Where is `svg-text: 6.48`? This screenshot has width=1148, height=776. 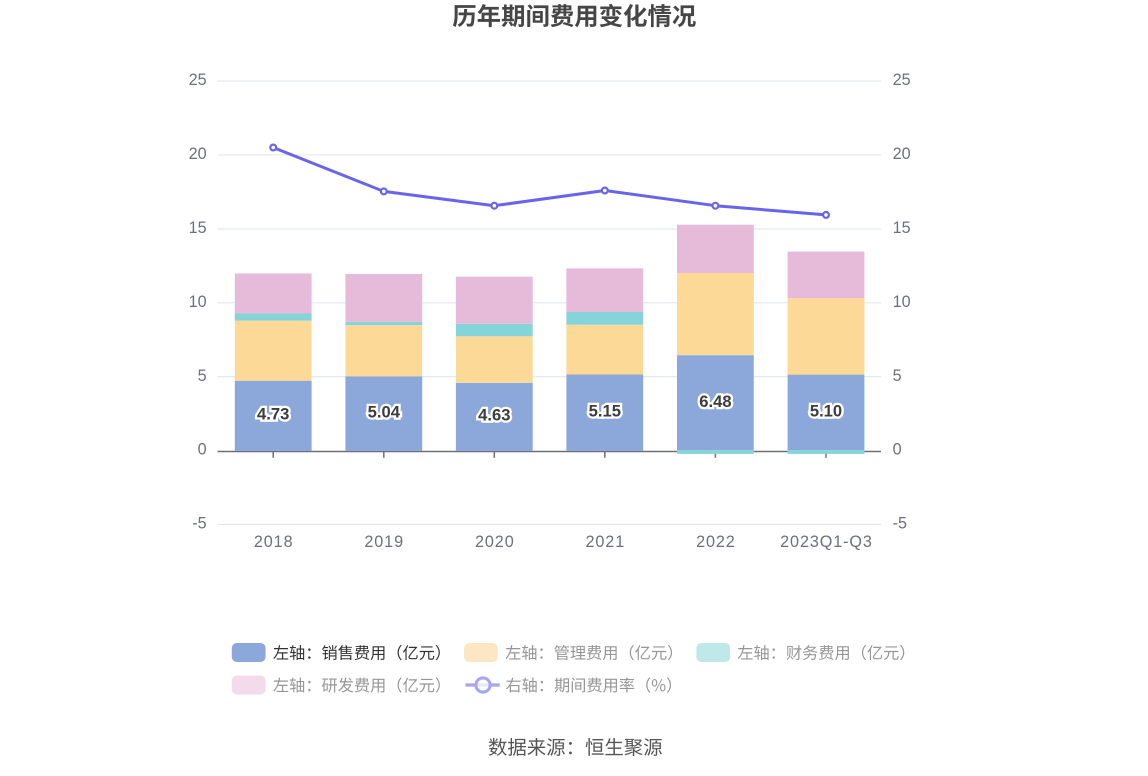
svg-text: 6.48 is located at coordinates (715, 401).